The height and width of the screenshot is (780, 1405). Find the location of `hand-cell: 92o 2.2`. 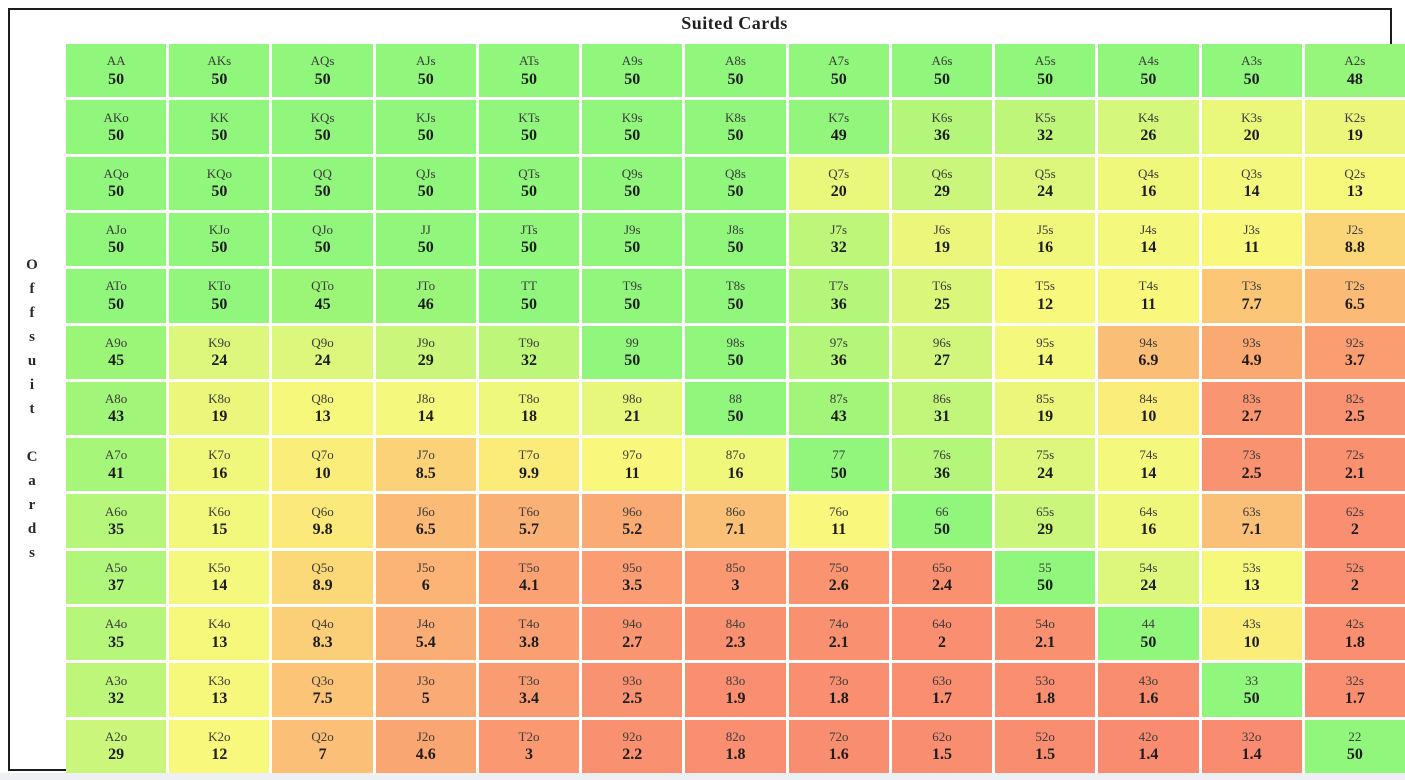

hand-cell: 92o 2.2 is located at coordinates (632, 746).